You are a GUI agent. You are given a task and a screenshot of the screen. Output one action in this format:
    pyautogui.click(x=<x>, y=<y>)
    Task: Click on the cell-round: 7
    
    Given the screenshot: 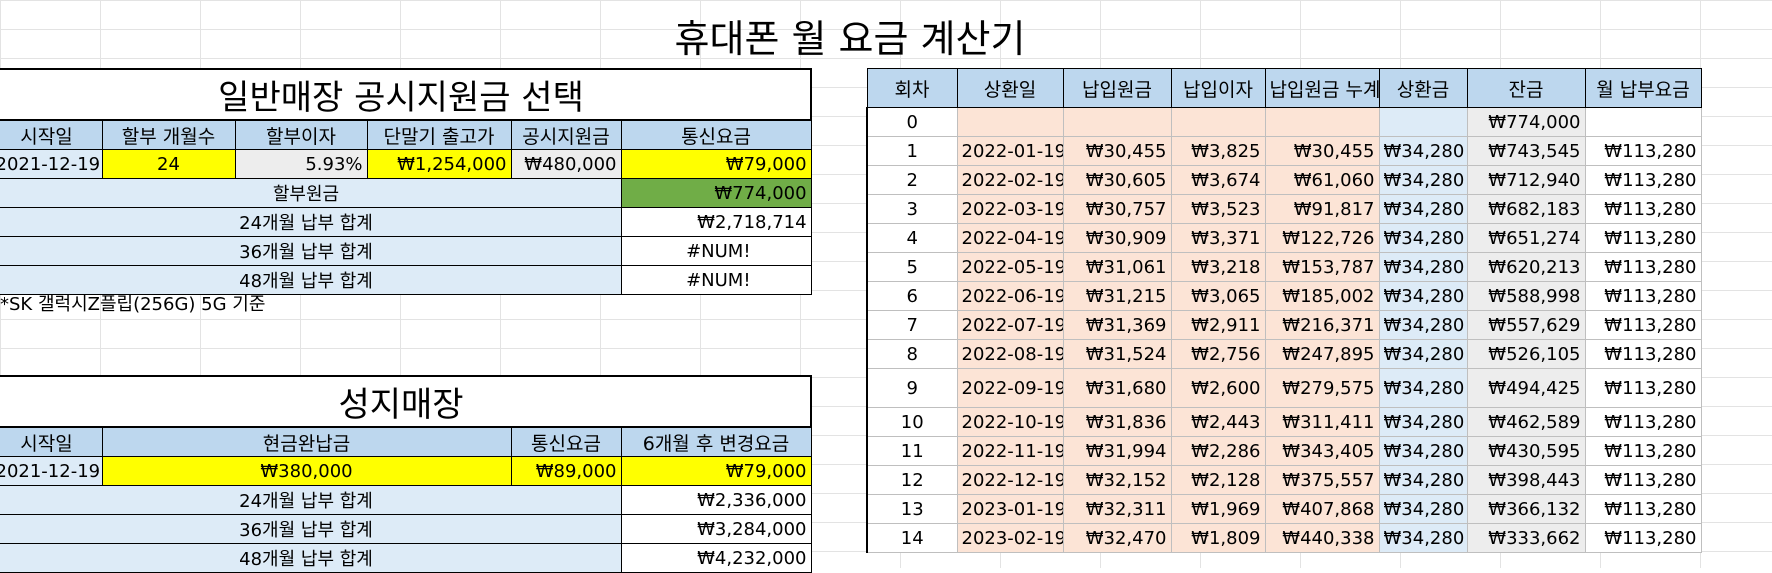 What is the action you would take?
    pyautogui.click(x=912, y=325)
    